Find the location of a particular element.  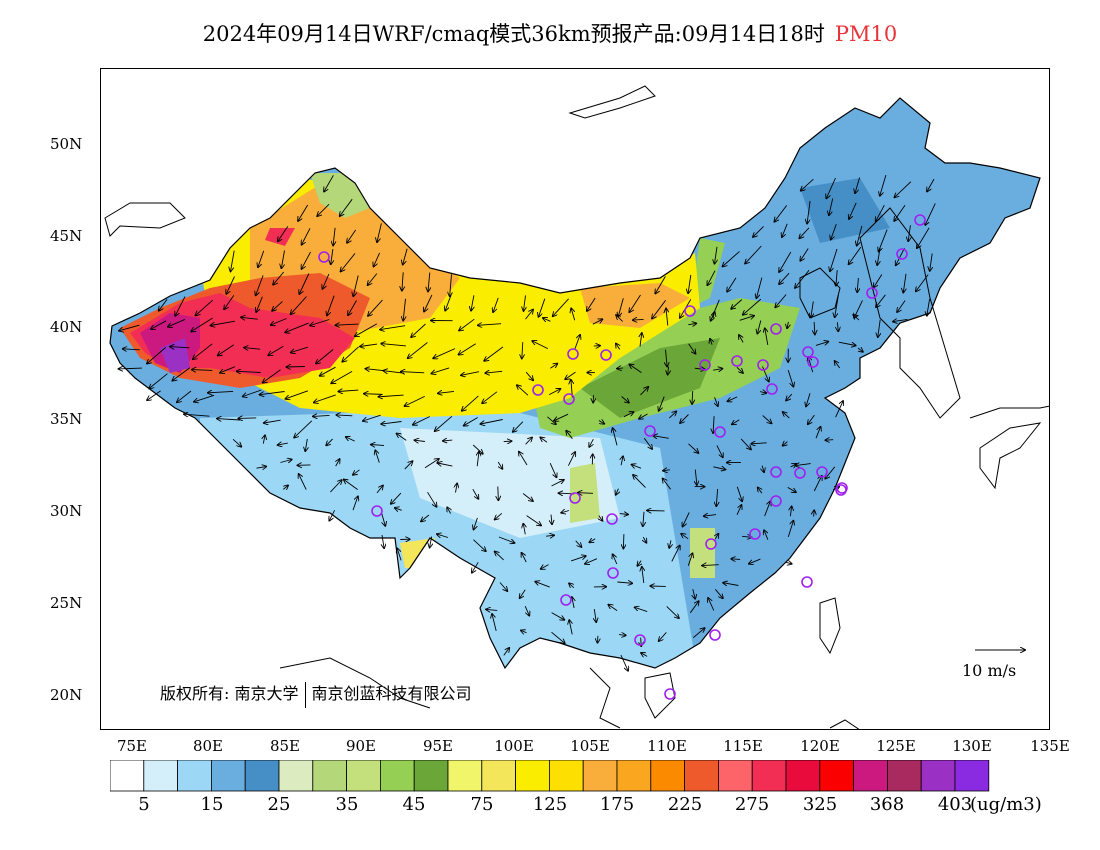

cb-label-225: 225 is located at coordinates (685, 804).